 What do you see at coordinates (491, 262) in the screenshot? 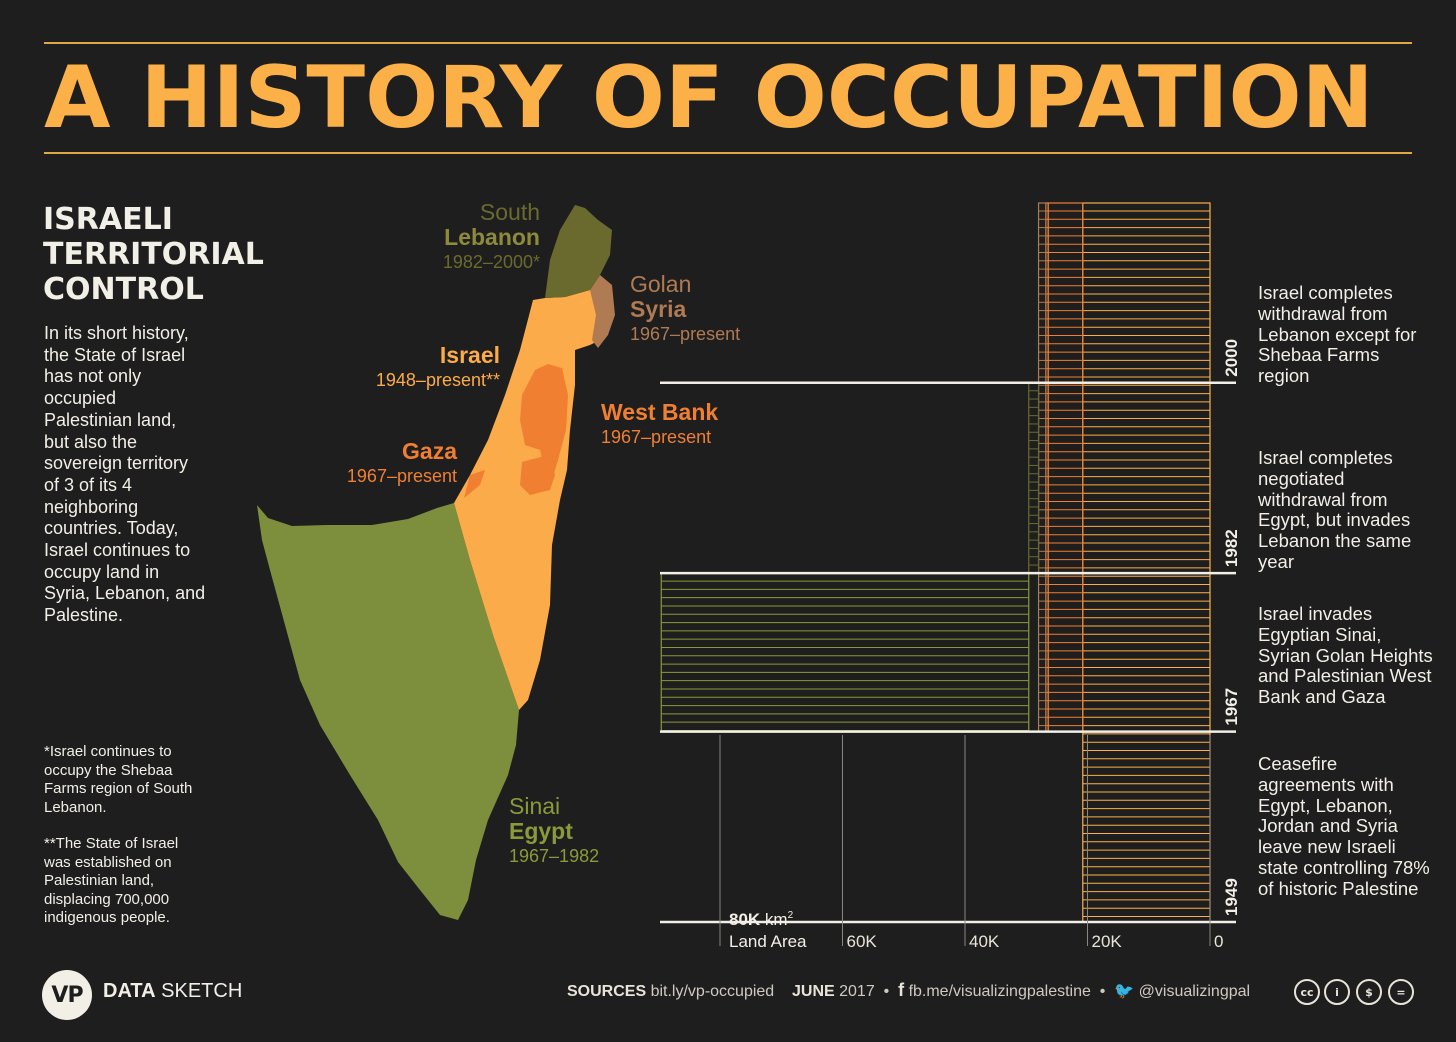
I see `label-lebanon-years: 1982–2000*` at bounding box center [491, 262].